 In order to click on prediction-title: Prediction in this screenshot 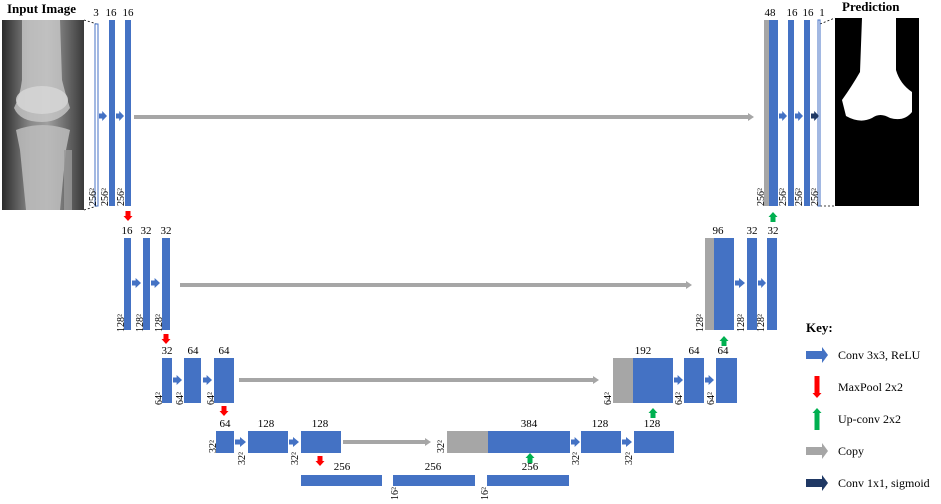, I will do `click(871, 7)`.